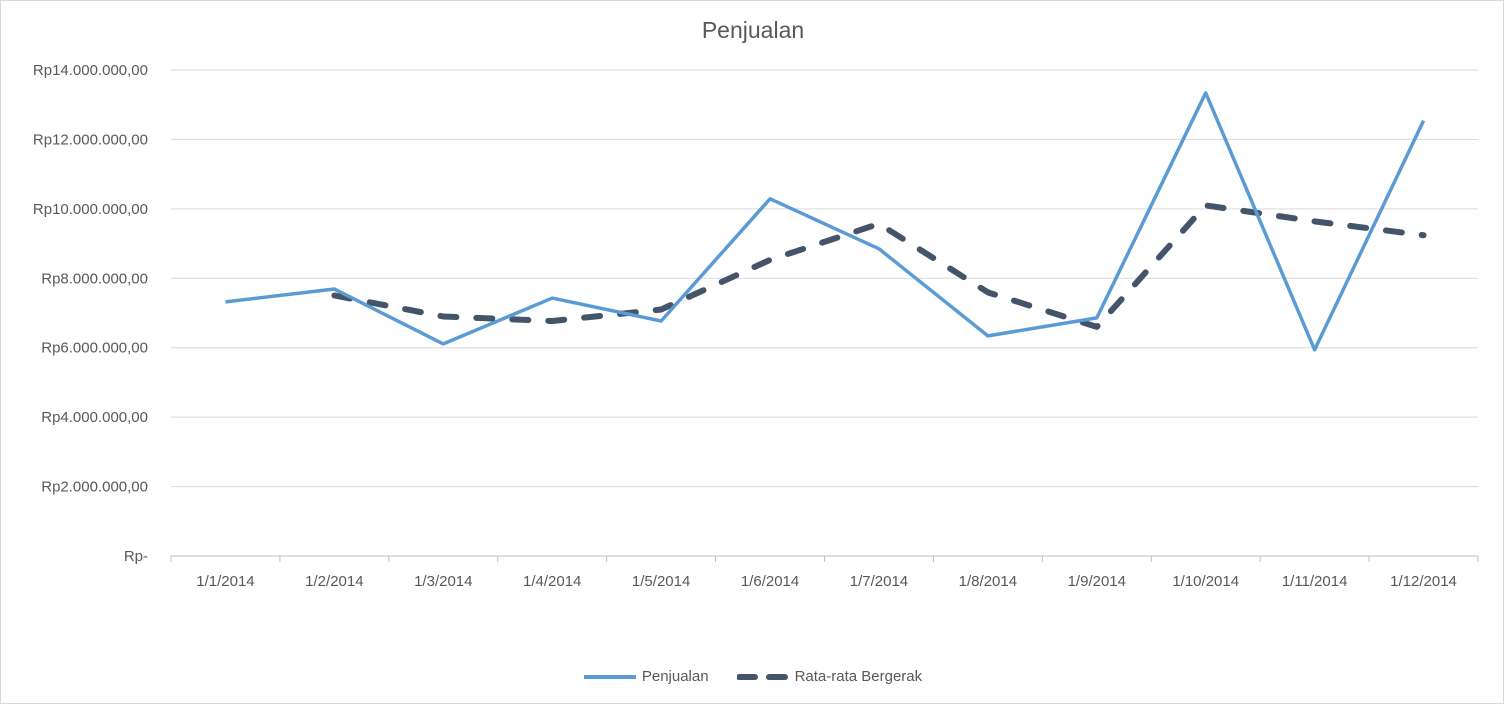  Describe the element at coordinates (94, 278) in the screenshot. I see `y-tick-label: Rp8.000.000,00` at that location.